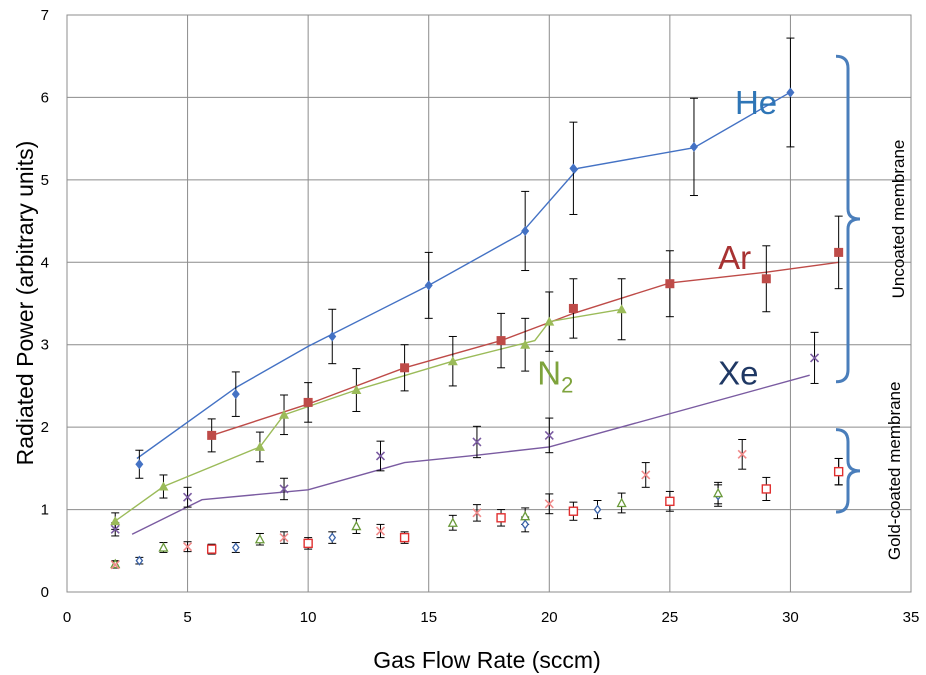 Image resolution: width=926 pixels, height=675 pixels. Describe the element at coordinates (45, 592) in the screenshot. I see `y-tick-label: 0` at that location.